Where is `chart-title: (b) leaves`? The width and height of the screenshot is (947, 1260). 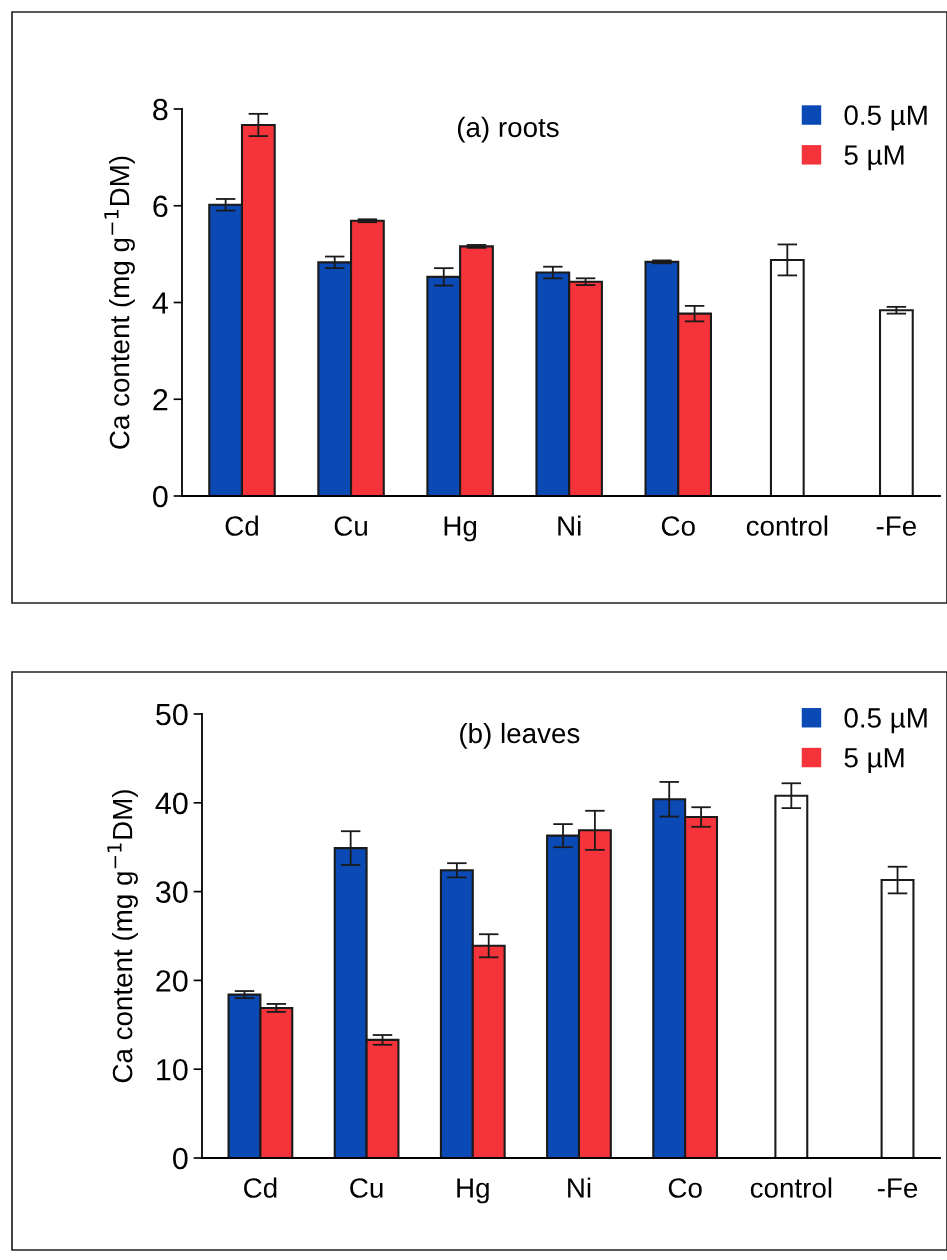
chart-title: (b) leaves is located at coordinates (520, 735).